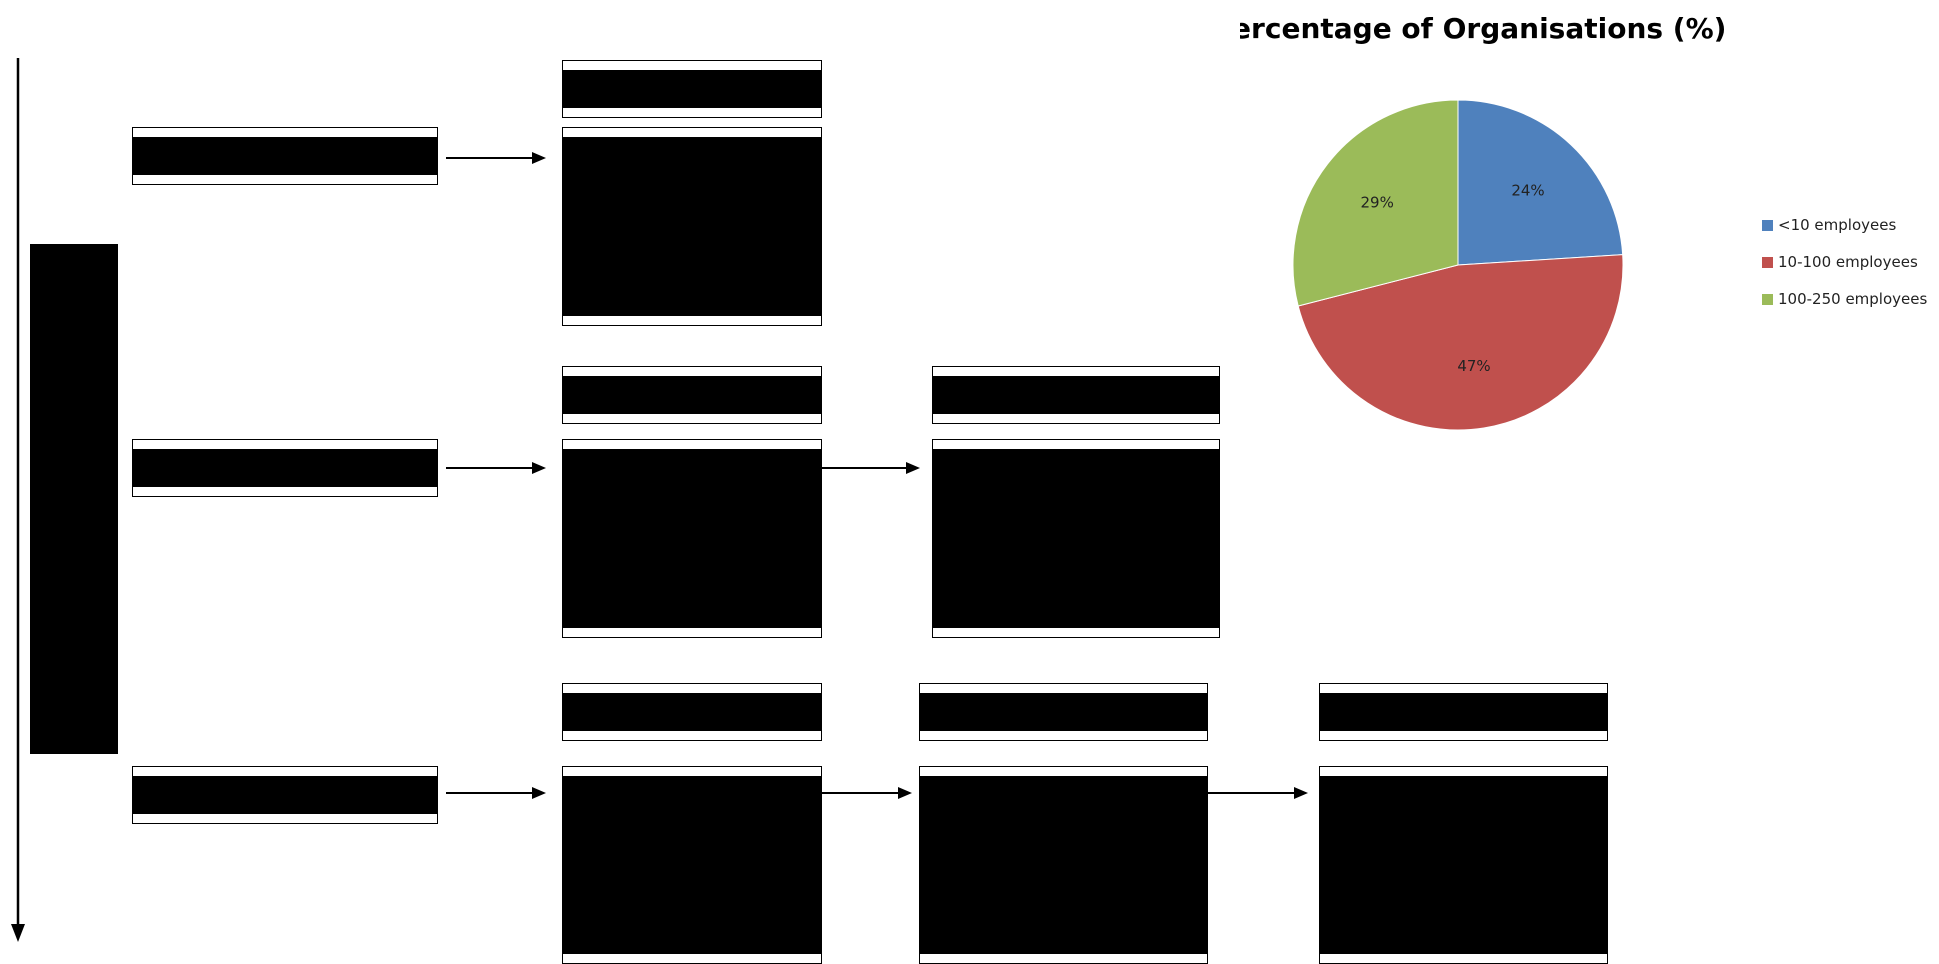 The image size is (1939, 964). Describe the element at coordinates (1076, 395) in the screenshot. I see `row2-col2-header-box` at that location.